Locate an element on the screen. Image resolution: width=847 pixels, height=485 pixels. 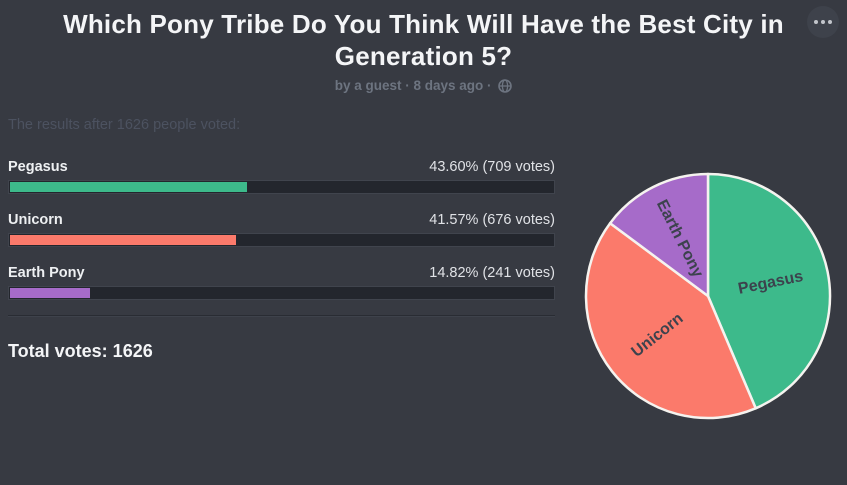
total-votes: Total votes: 1626 is located at coordinates (80, 351).